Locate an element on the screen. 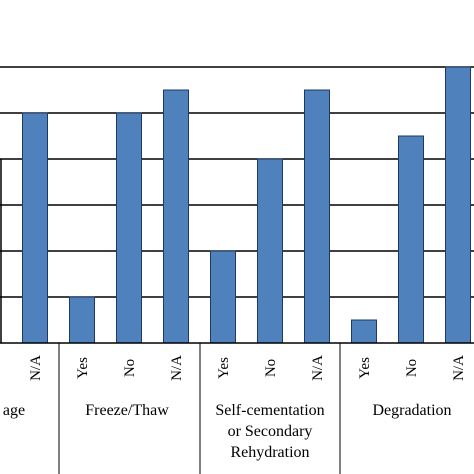  group-label: or Secondary is located at coordinates (270, 431).